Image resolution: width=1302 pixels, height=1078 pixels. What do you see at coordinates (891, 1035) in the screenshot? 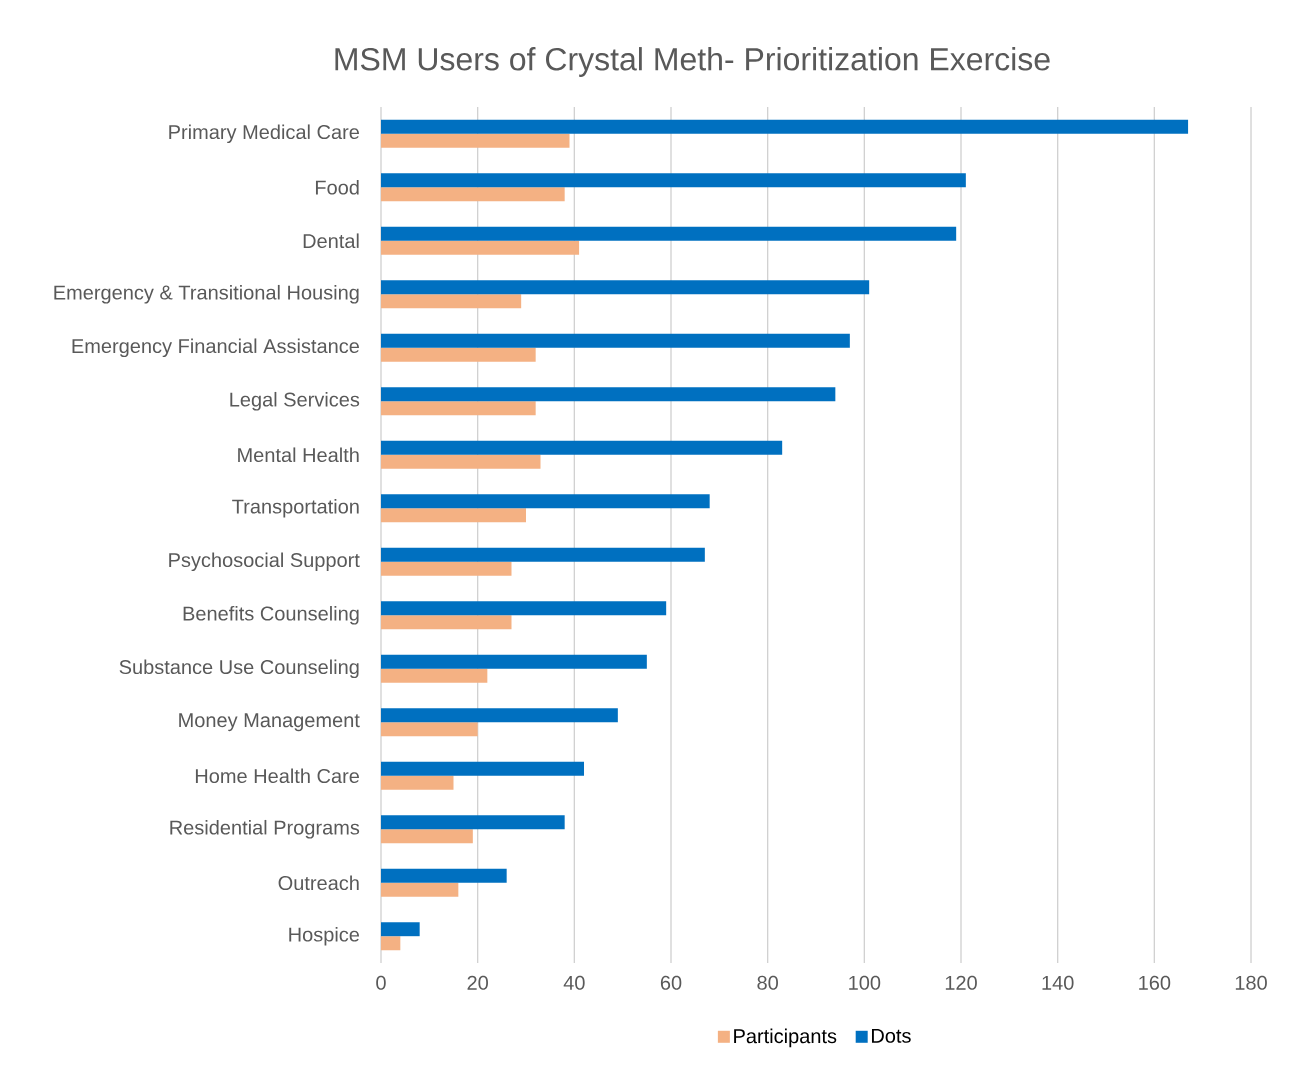
I see `legend-label: Dots` at bounding box center [891, 1035].